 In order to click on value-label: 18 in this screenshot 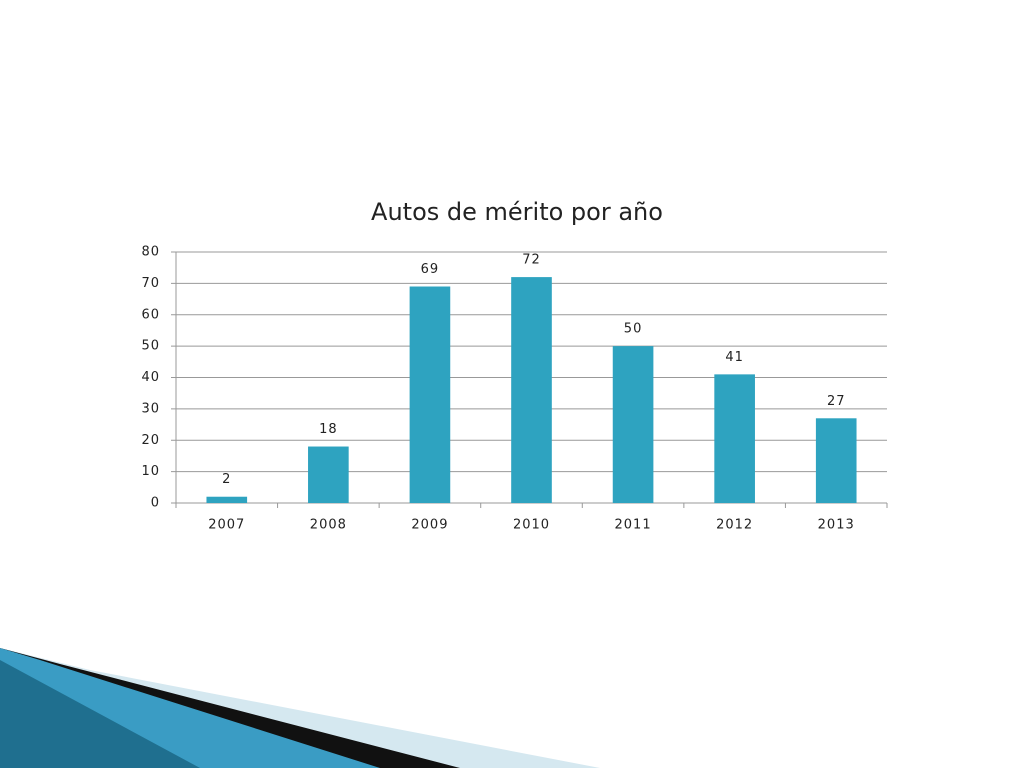, I will do `click(328, 429)`.